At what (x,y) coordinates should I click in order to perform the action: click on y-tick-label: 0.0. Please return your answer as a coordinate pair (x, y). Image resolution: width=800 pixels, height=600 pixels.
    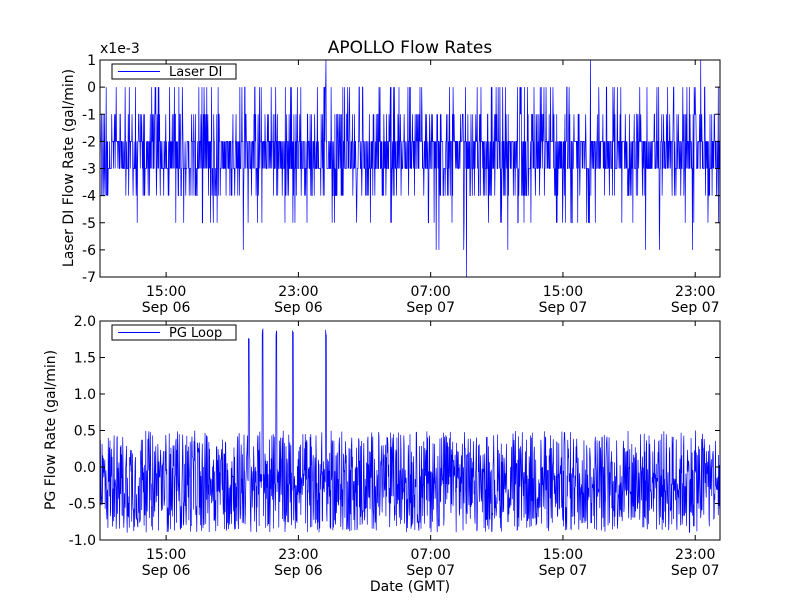
    Looking at the image, I should click on (85, 468).